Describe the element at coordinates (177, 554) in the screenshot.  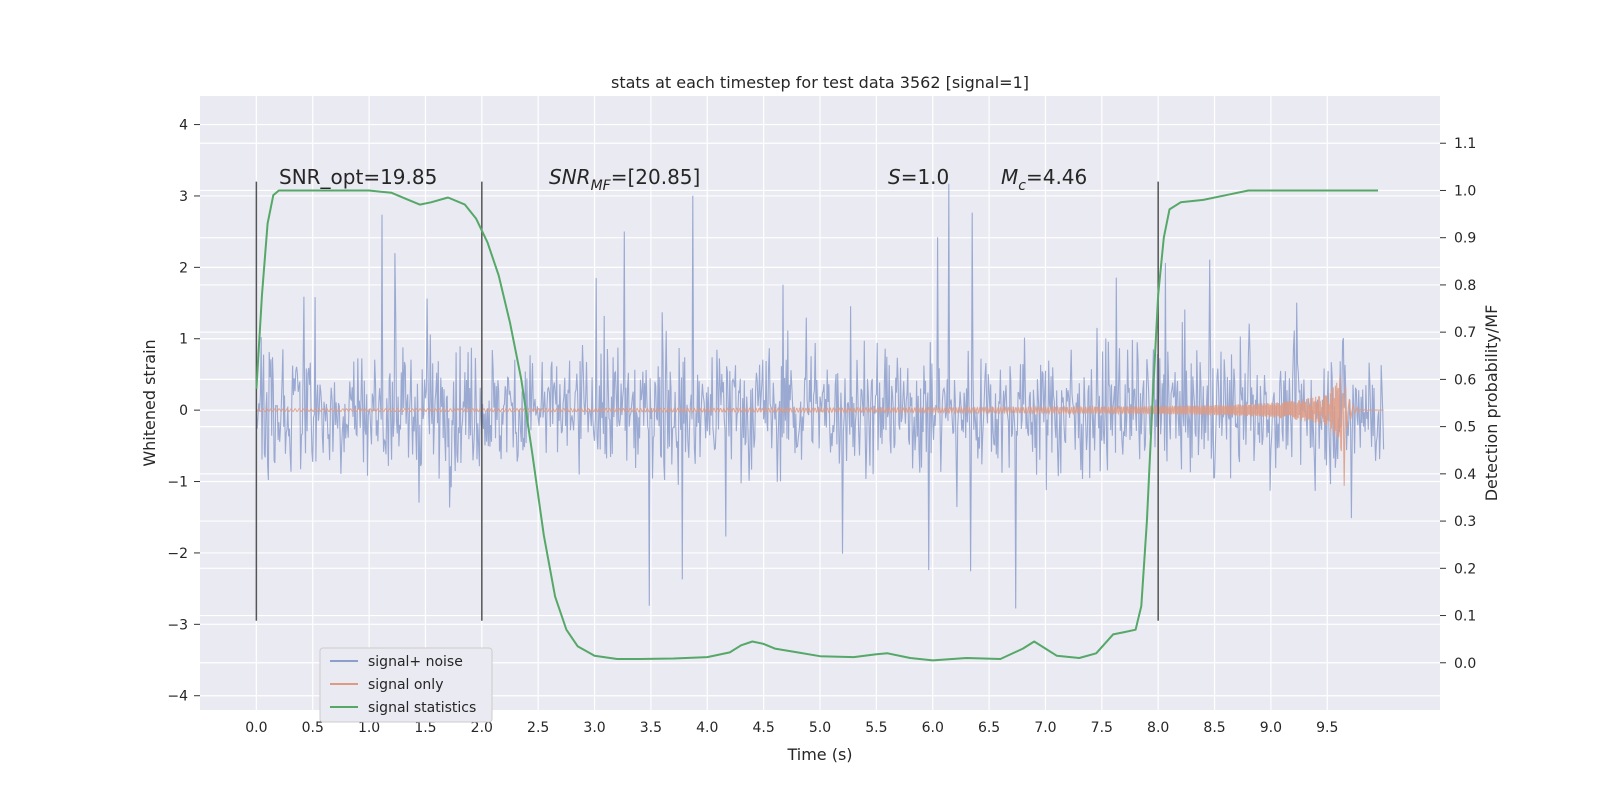
I see `y-tick-label: −2` at that location.